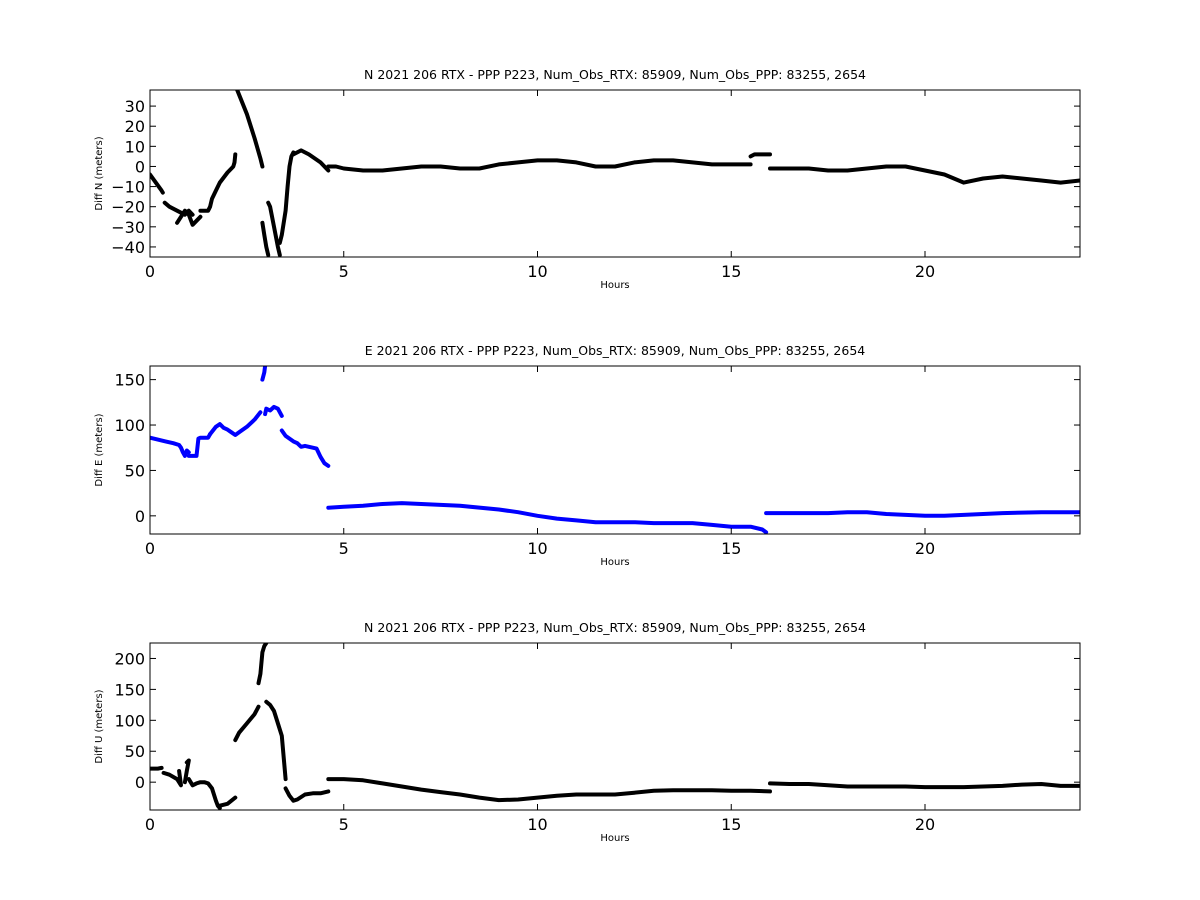 This screenshot has height=900, width=1200. I want to click on y-axis-label: Diff E (meters), so click(99, 449).